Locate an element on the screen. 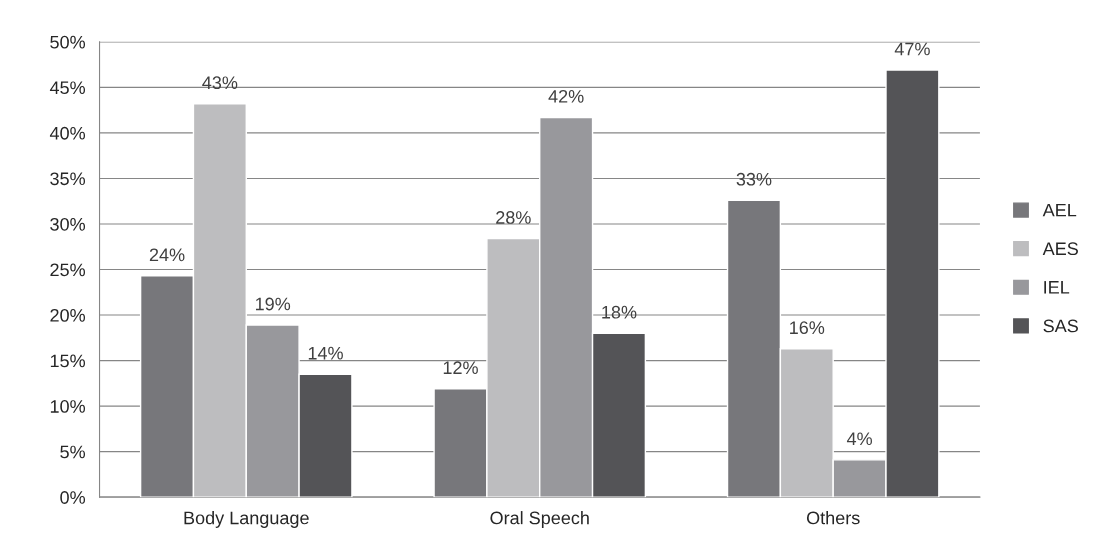  legend-label: AES is located at coordinates (1060, 249).